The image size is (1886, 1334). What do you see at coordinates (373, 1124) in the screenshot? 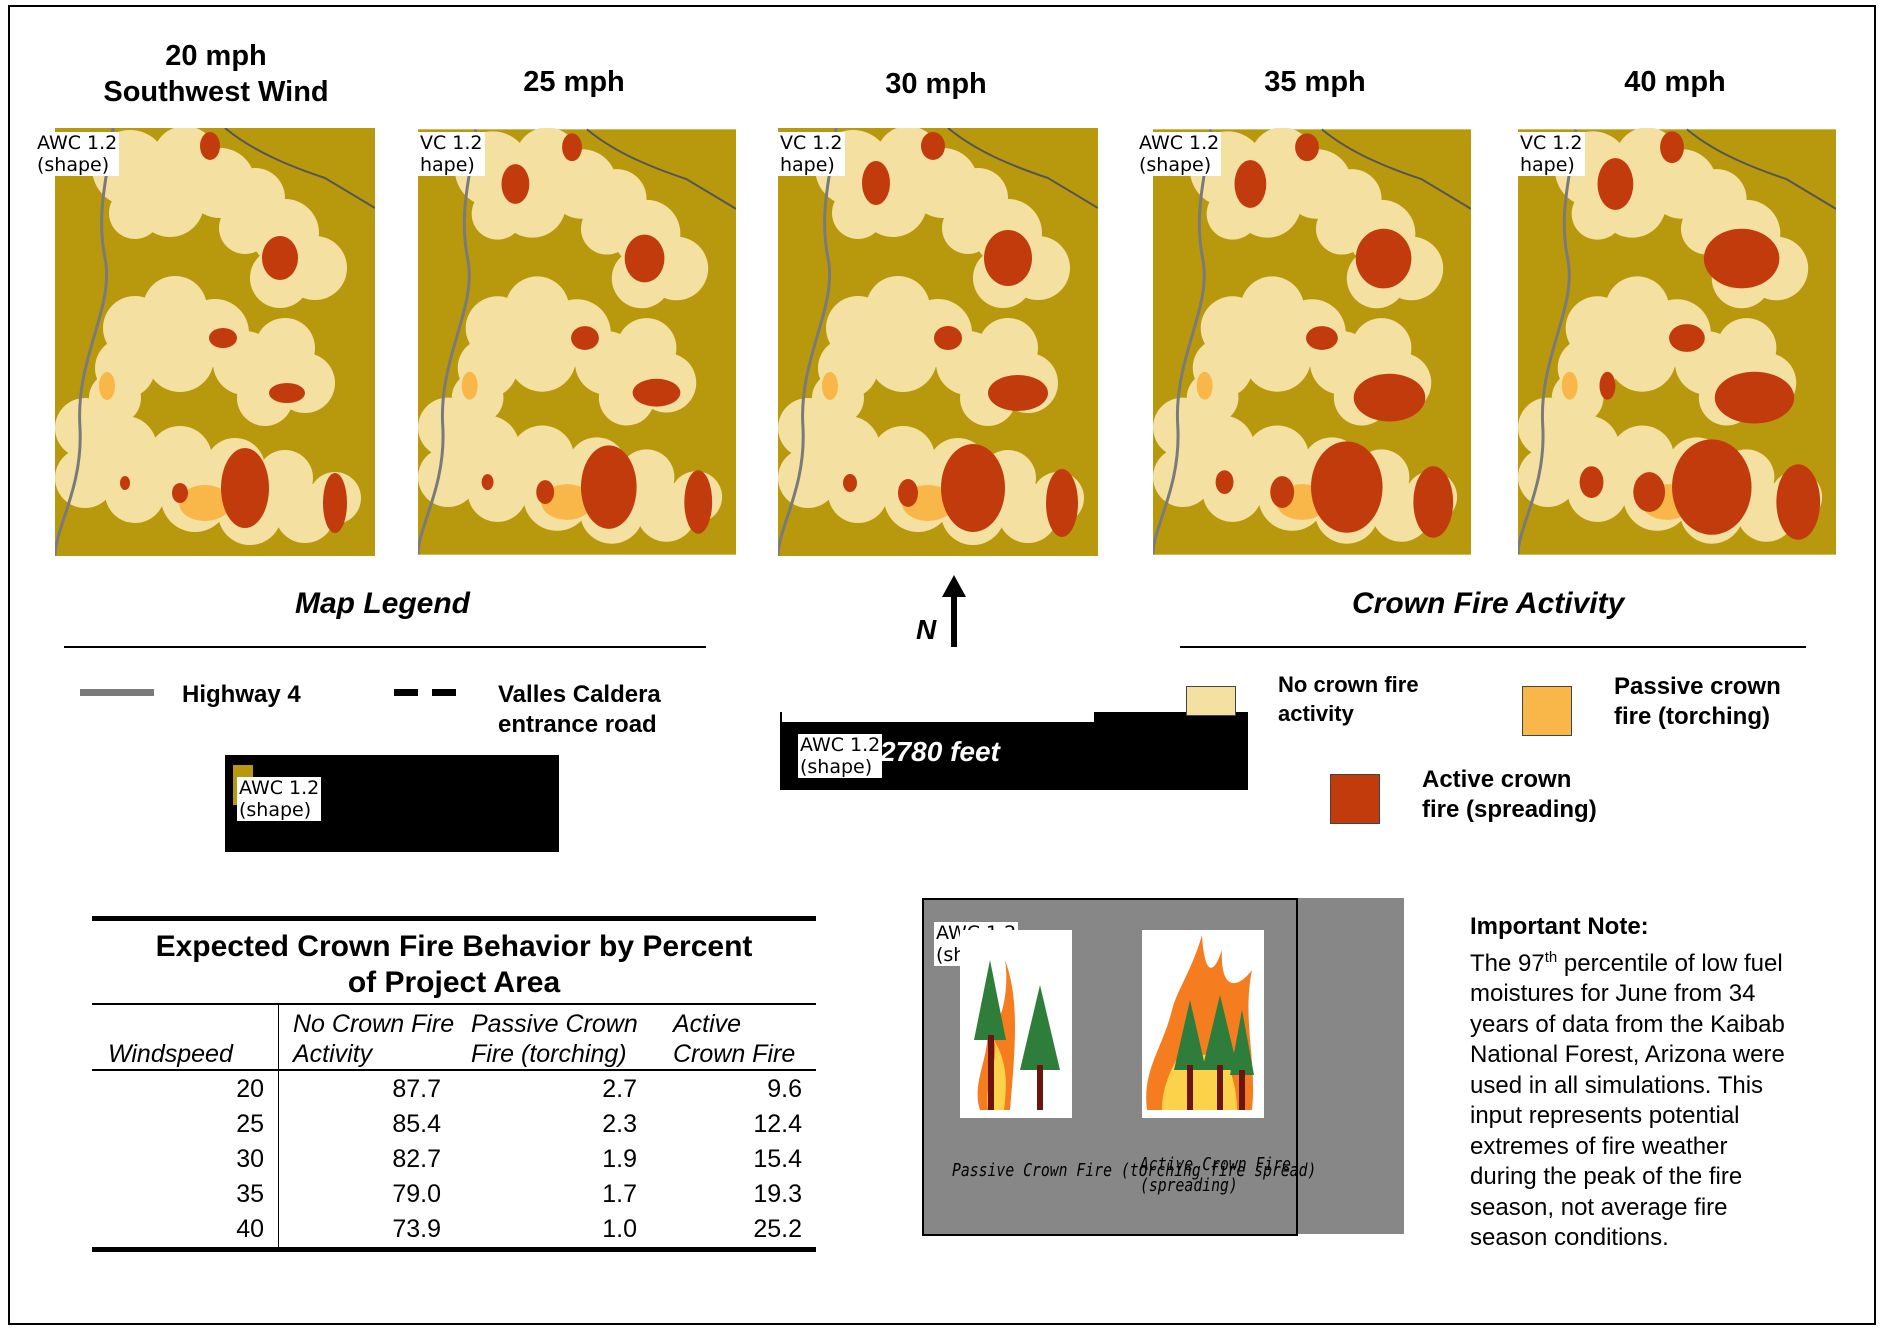
I see `table-cell: 85.4` at bounding box center [373, 1124].